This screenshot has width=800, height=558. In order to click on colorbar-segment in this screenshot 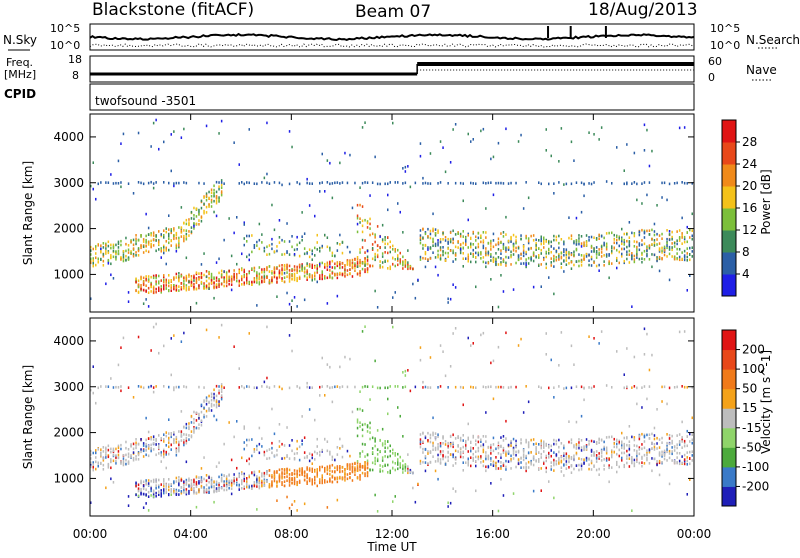, I will do `click(729, 219)`.